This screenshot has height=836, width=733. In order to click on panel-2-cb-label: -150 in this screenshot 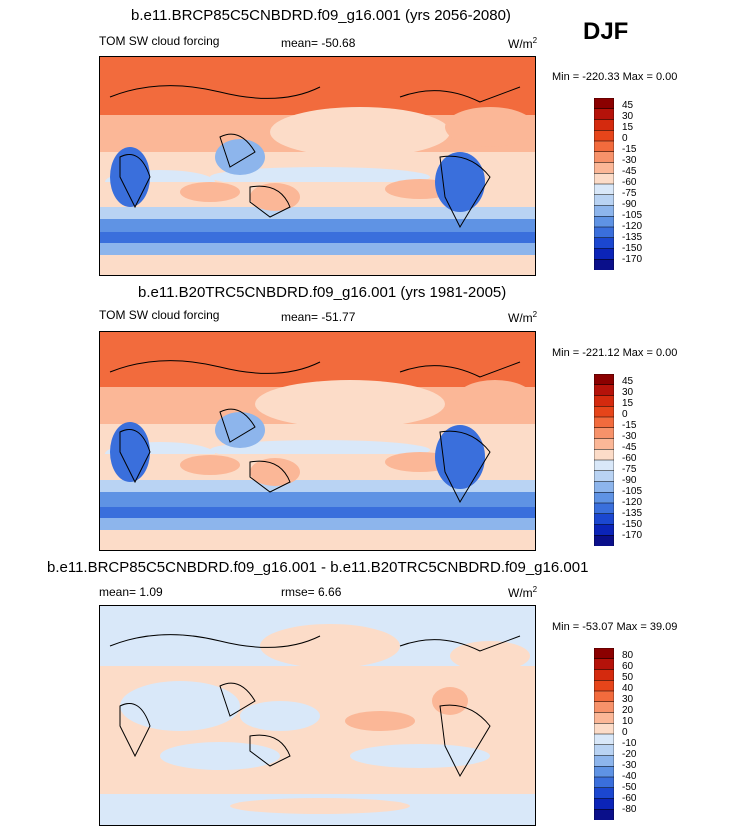, I will do `click(632, 524)`.